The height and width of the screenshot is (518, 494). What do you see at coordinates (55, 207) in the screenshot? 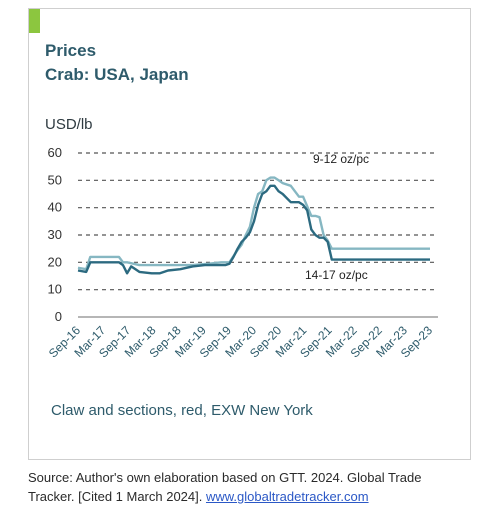
I see `y-tick-label: 40` at bounding box center [55, 207].